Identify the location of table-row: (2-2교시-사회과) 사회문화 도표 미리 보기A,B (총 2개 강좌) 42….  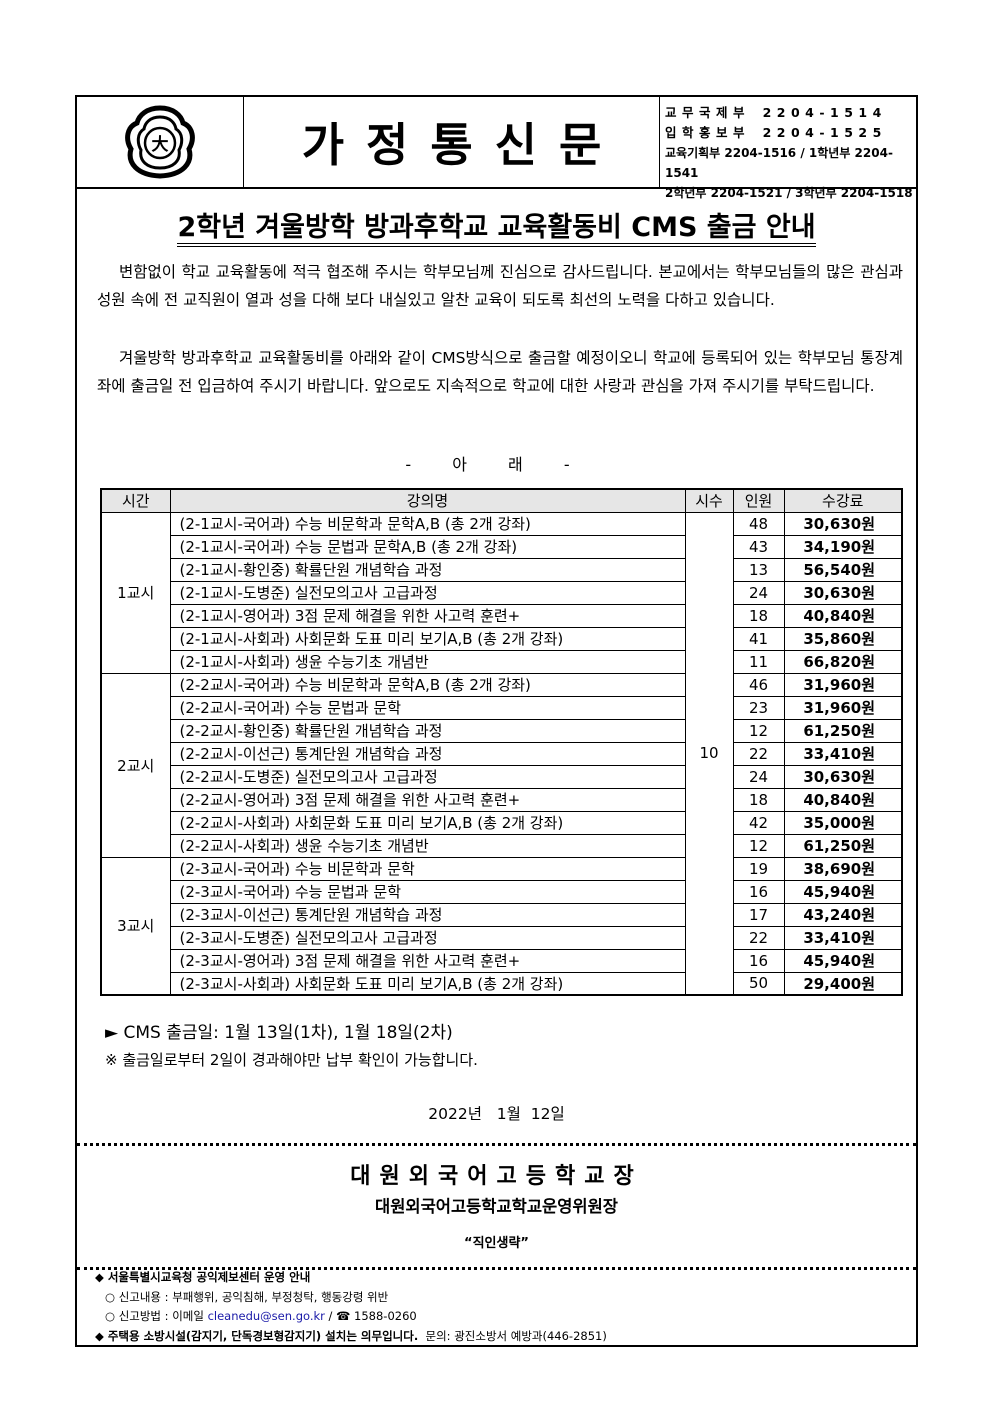
(502, 822).